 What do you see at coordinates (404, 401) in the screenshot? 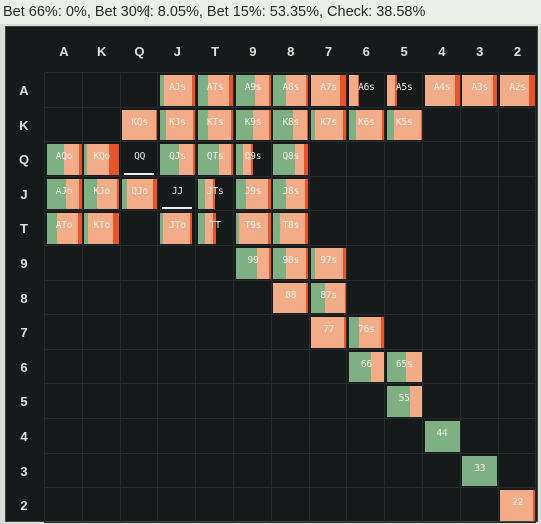
I see `hand-cell-55: 55` at bounding box center [404, 401].